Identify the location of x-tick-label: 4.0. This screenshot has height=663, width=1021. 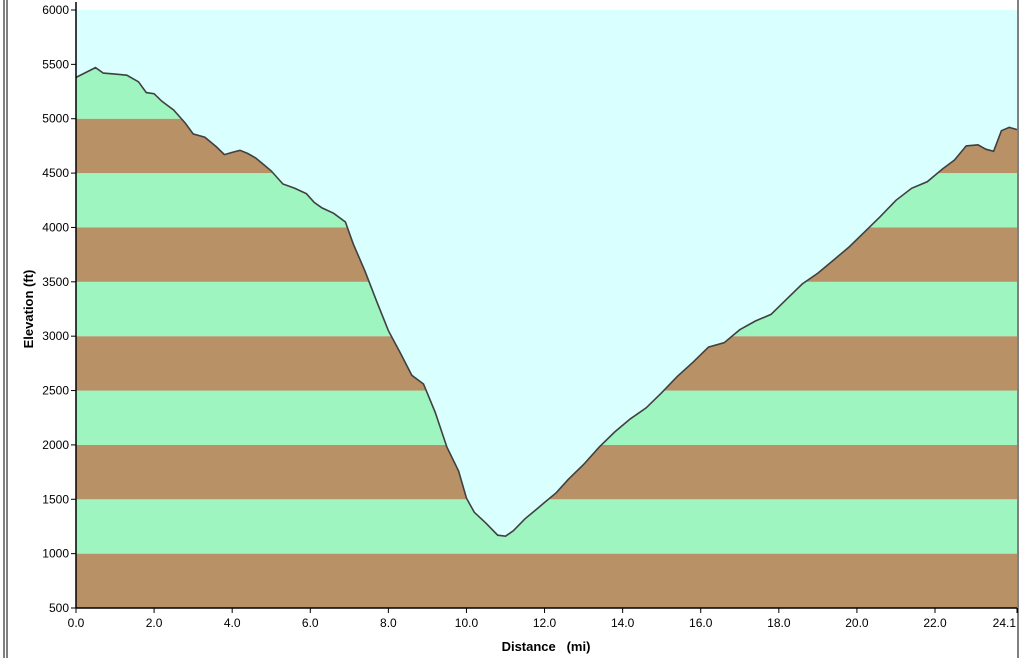
(232, 623).